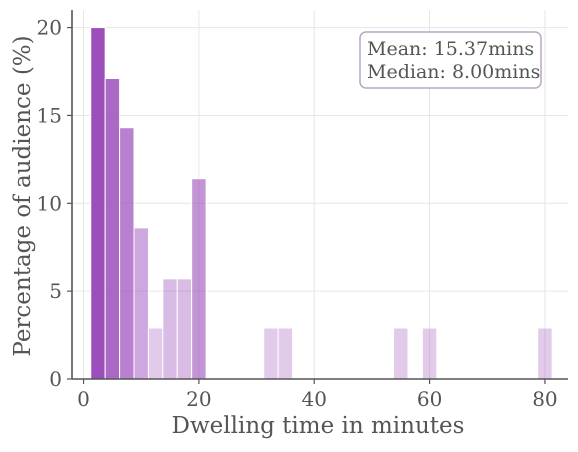 This screenshot has width=578, height=452. What do you see at coordinates (318, 426) in the screenshot?
I see `x-axis-label: Dwelling time in minutes` at bounding box center [318, 426].